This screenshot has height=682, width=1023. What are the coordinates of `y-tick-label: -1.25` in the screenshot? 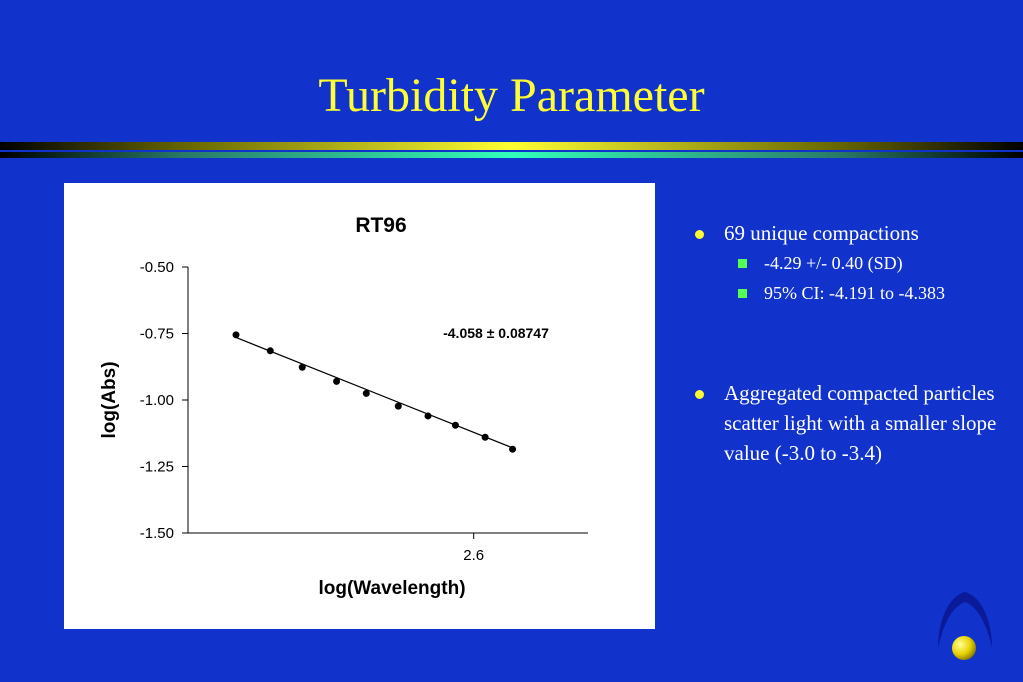 It's located at (157, 467).